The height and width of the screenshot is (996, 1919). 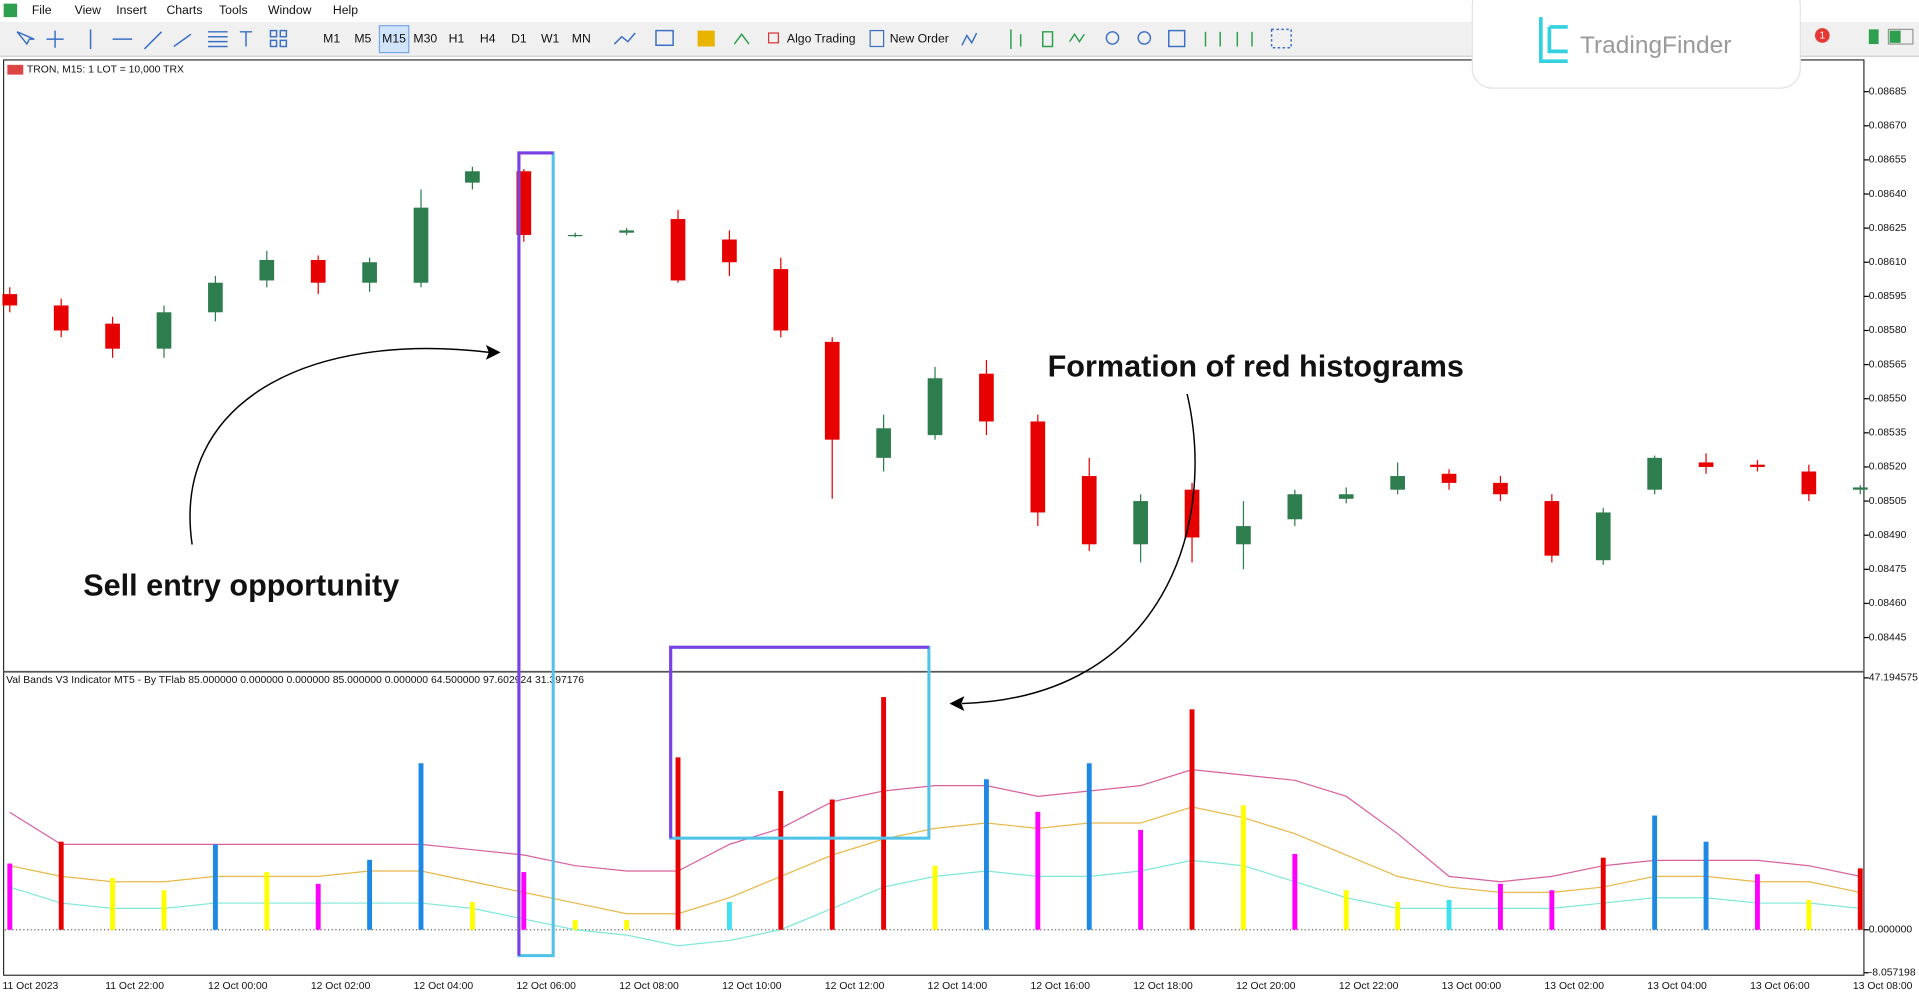 I want to click on indicator-icon, so click(x=624, y=38).